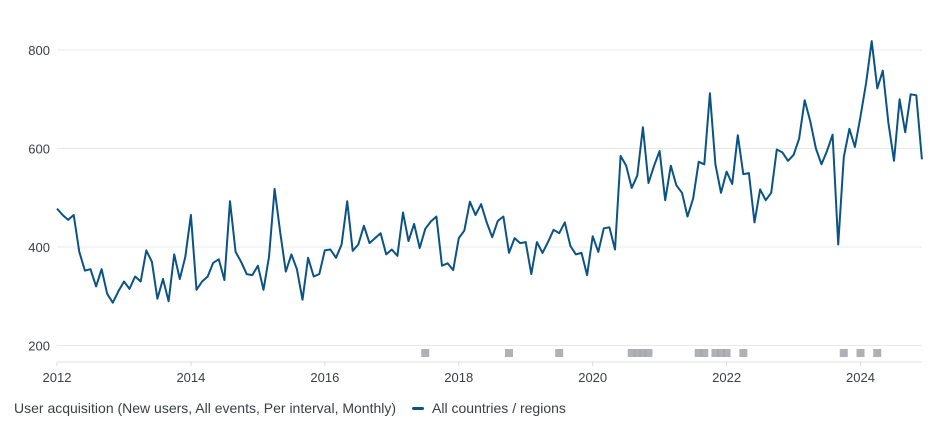 The height and width of the screenshot is (432, 931). What do you see at coordinates (39, 149) in the screenshot?
I see `y-tick-label: 600` at bounding box center [39, 149].